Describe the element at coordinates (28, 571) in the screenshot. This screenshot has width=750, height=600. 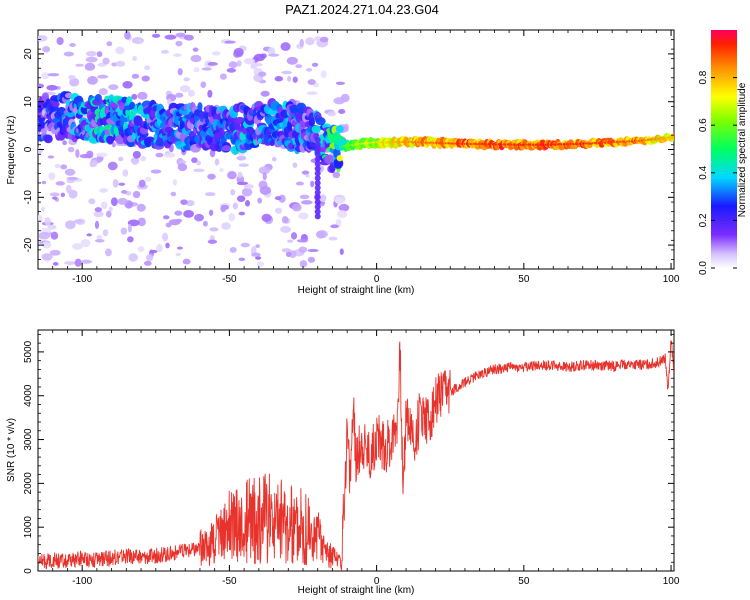
I see `snr-y-tick-label: 0` at that location.